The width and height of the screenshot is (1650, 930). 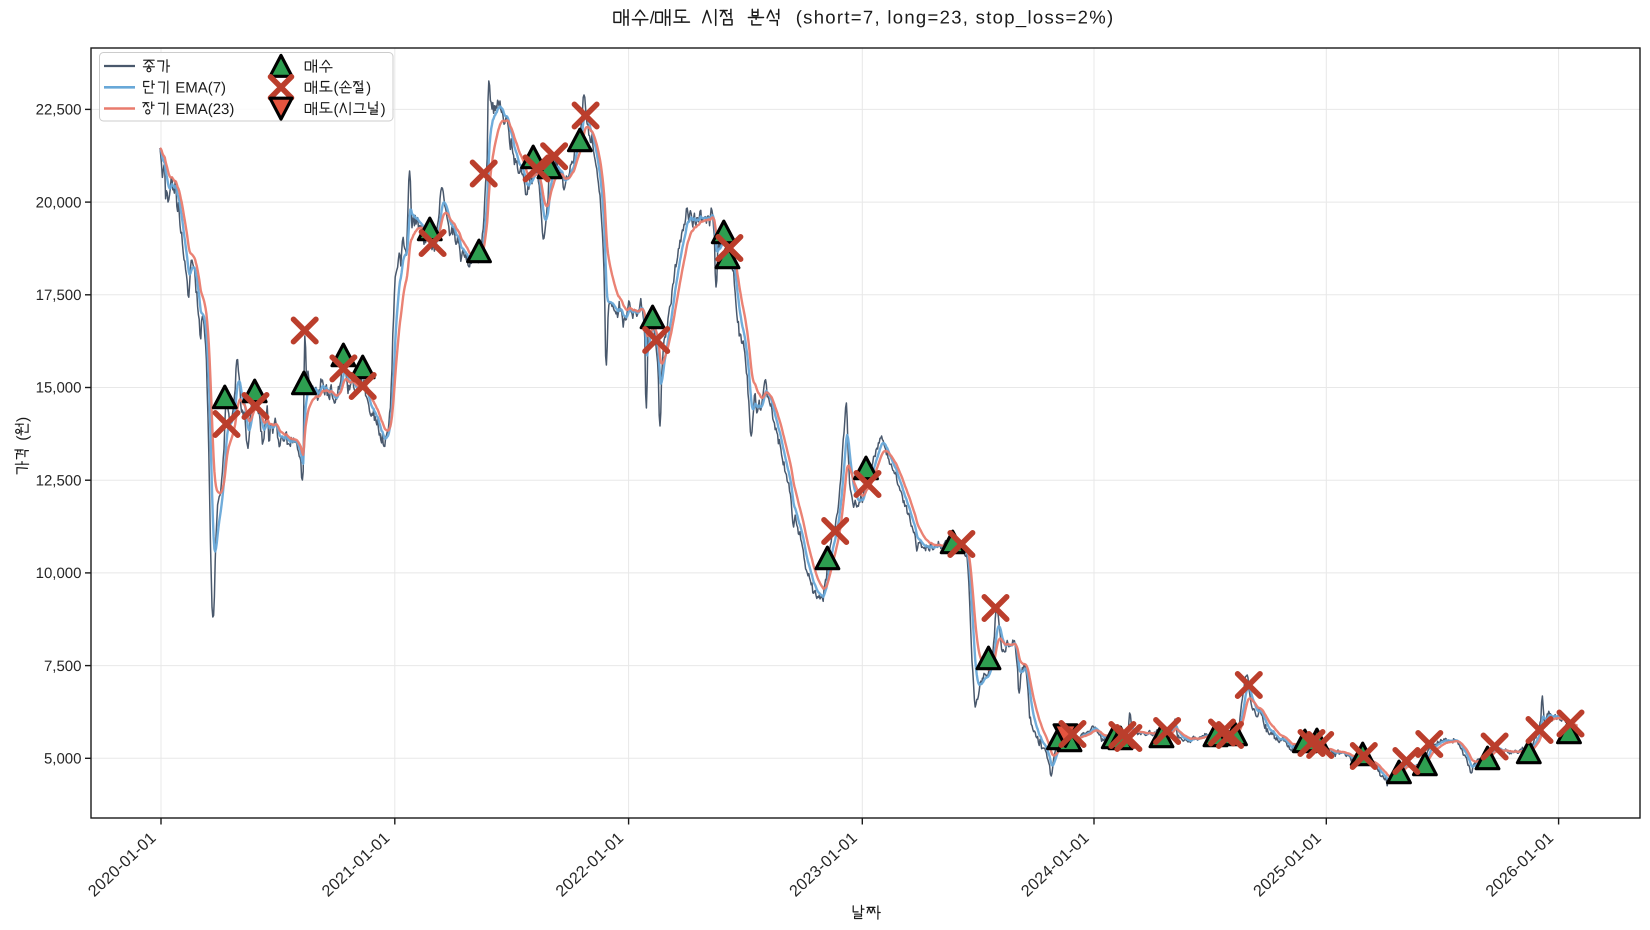 I want to click on svg-text: 20,000, so click(x=59, y=202).